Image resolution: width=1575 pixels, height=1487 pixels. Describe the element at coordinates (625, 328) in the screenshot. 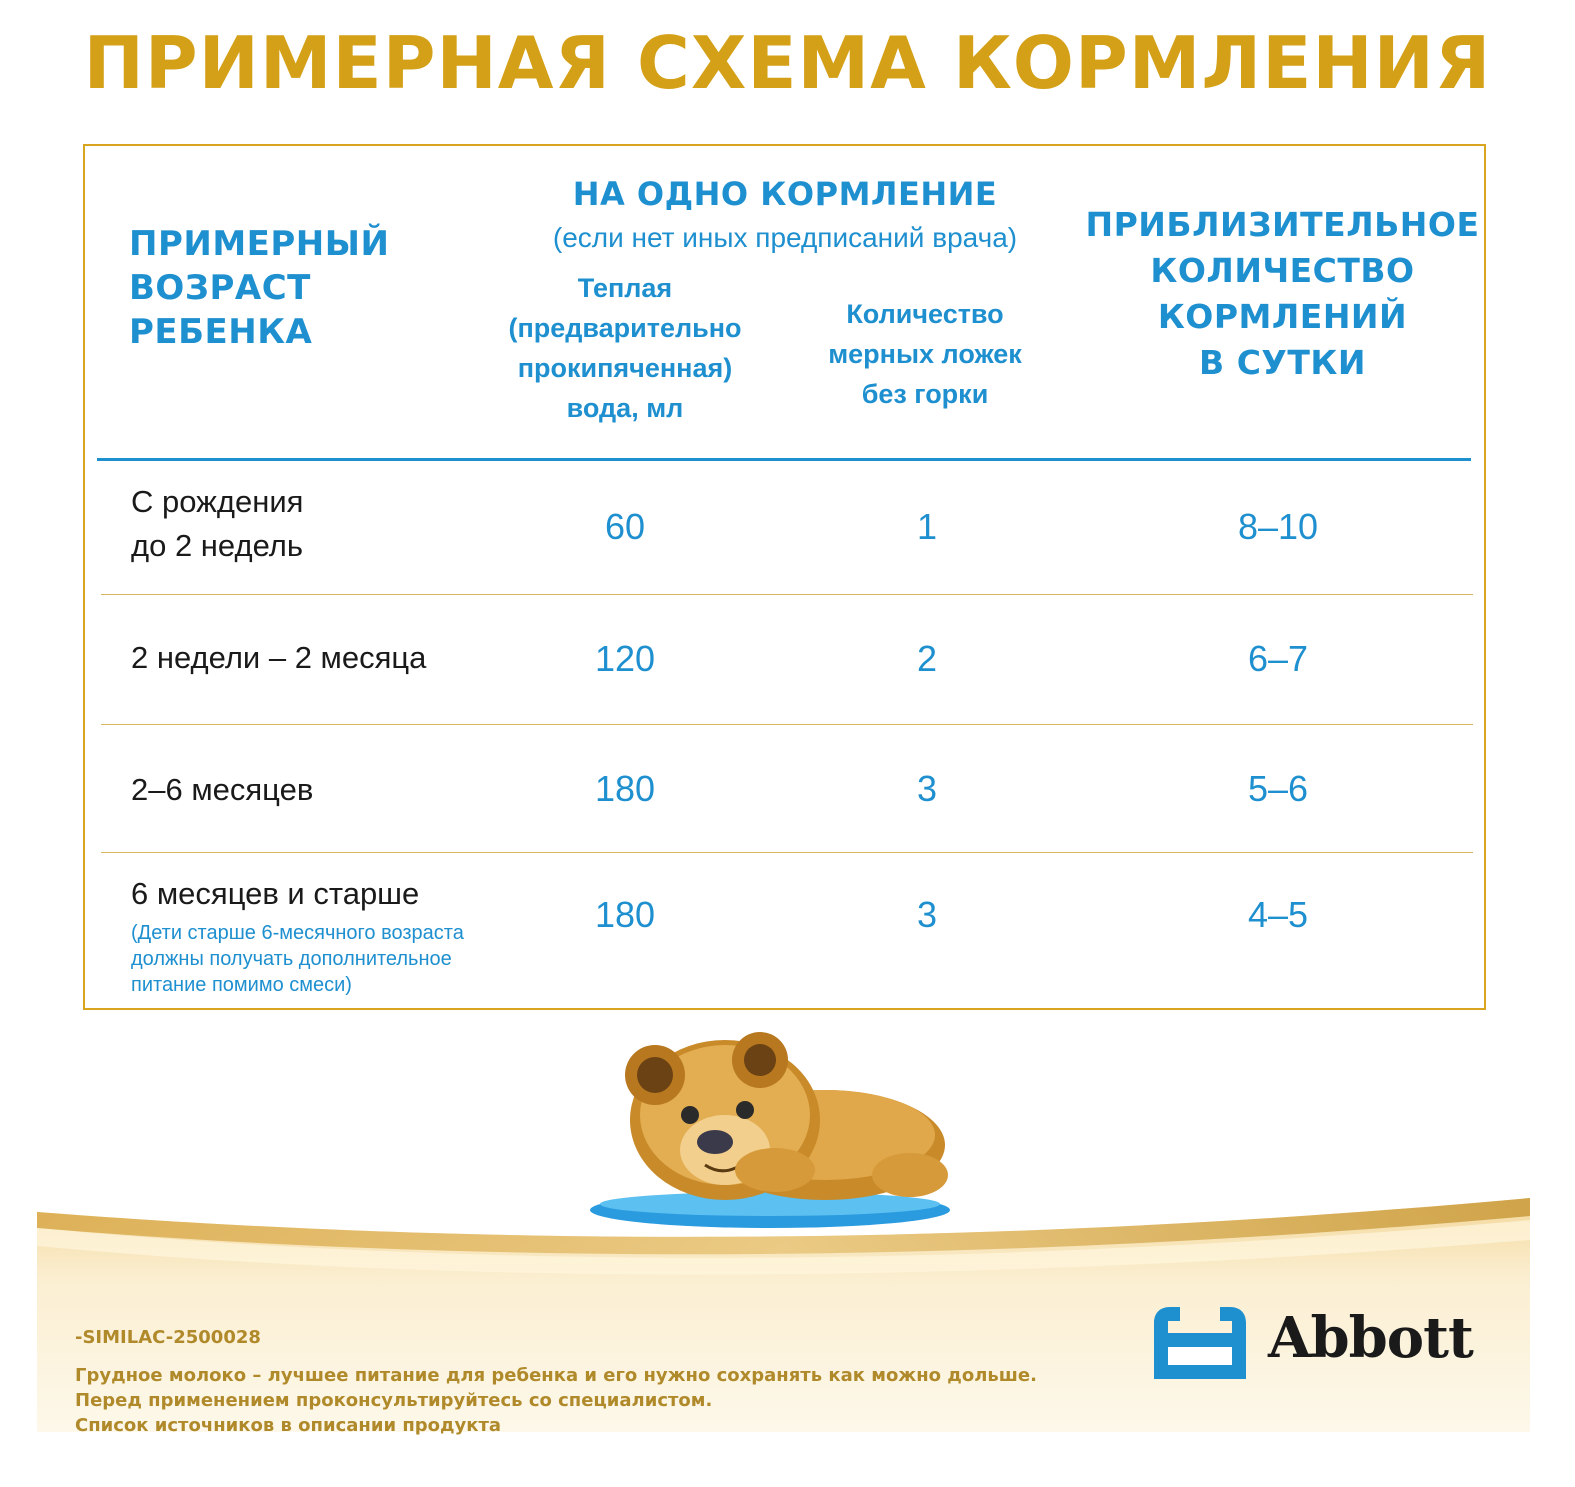

I see `header-water-line: (предварительно` at that location.